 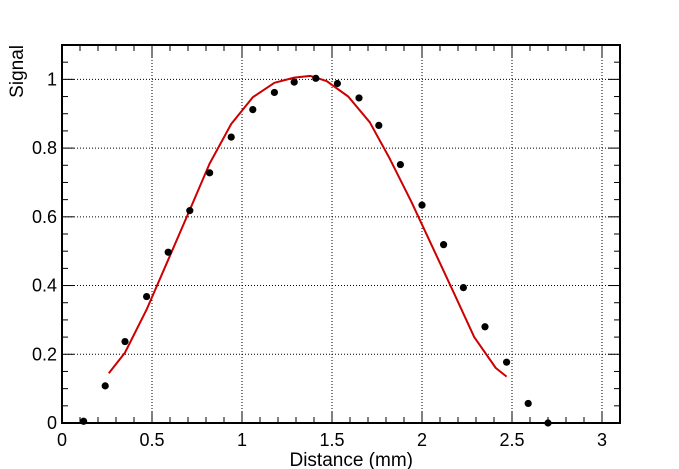 What do you see at coordinates (351, 459) in the screenshot?
I see `x-axis-title: Distance (mm)` at bounding box center [351, 459].